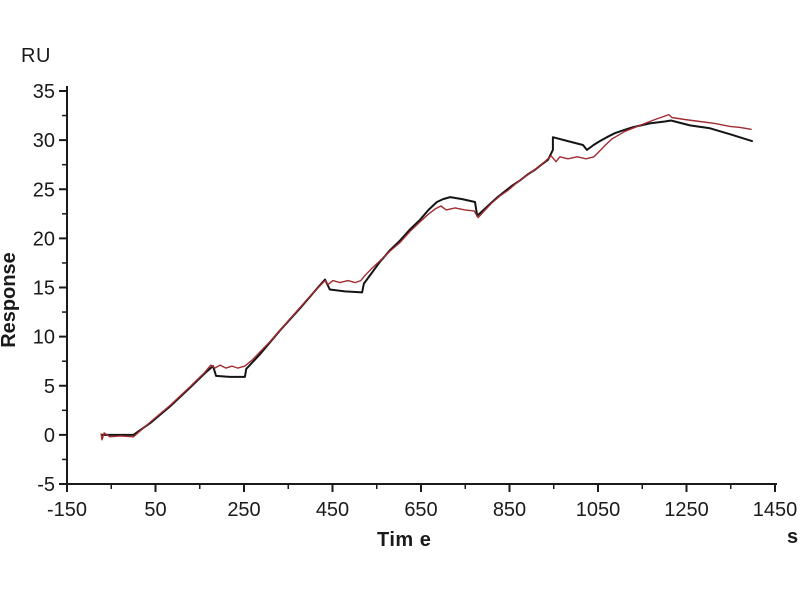  What do you see at coordinates (404, 540) in the screenshot?
I see `x-axis-title: Tim e` at bounding box center [404, 540].